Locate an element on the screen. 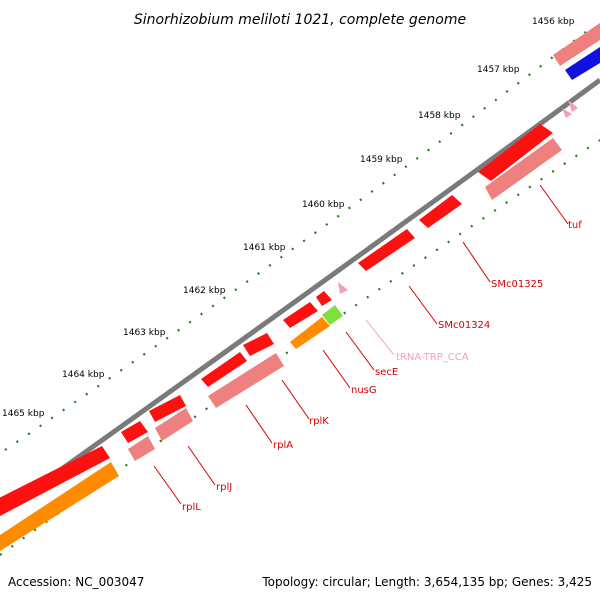  feature-rpll is located at coordinates (167, 408).